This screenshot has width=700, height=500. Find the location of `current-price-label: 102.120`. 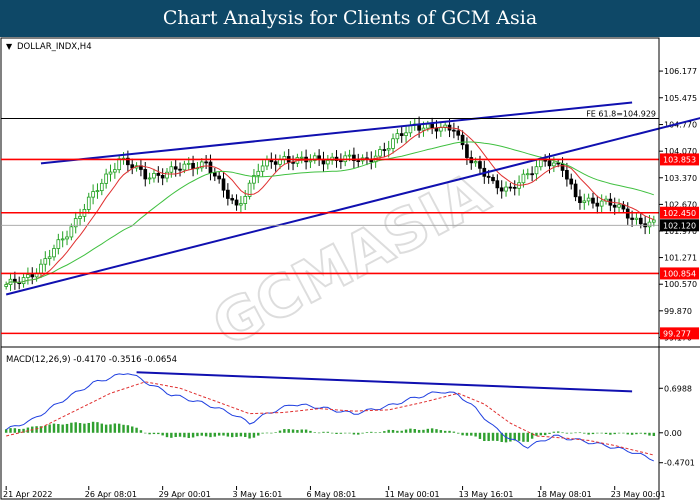

current-price-label: 102.120 is located at coordinates (679, 225).